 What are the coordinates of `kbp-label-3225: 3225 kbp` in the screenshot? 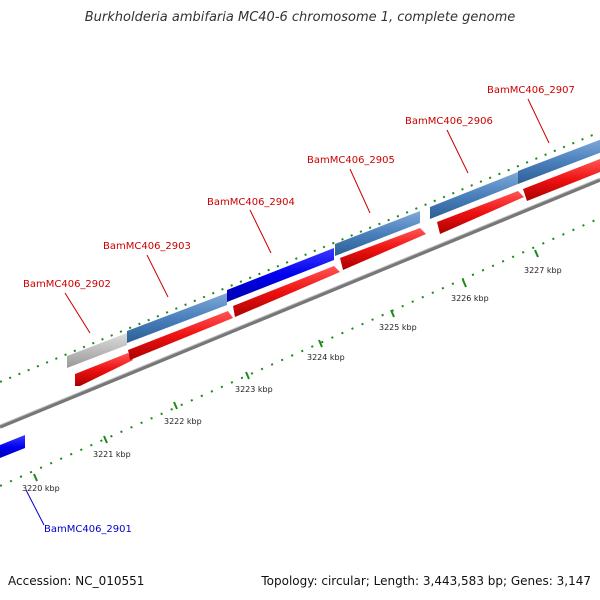 It's located at (398, 327).